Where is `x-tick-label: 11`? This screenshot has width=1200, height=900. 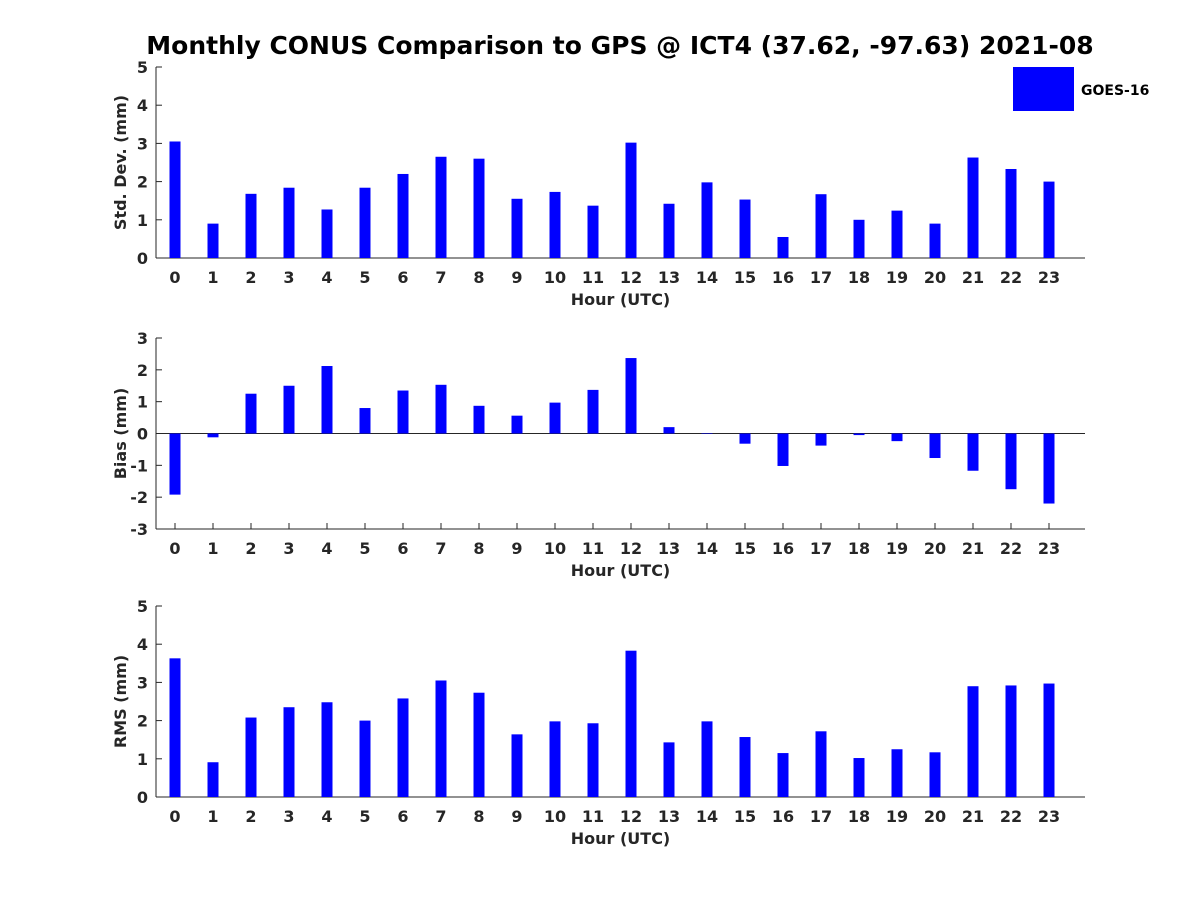 x-tick-label: 11 is located at coordinates (593, 277).